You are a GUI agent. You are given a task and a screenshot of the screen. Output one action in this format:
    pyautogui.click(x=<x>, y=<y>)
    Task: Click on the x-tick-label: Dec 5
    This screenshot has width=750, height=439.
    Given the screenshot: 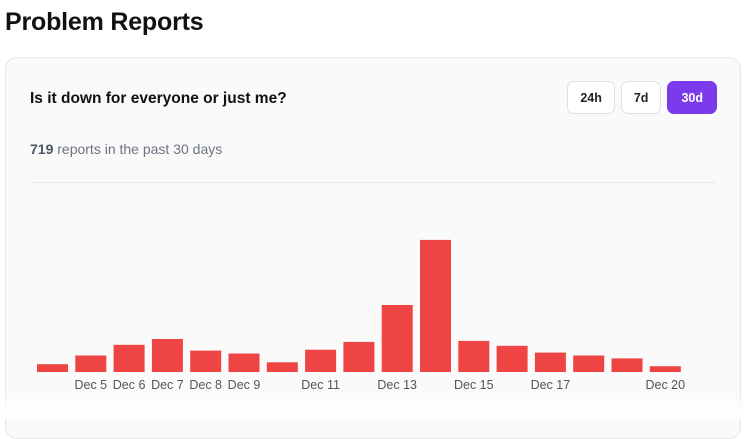 What is the action you would take?
    pyautogui.click(x=90, y=385)
    